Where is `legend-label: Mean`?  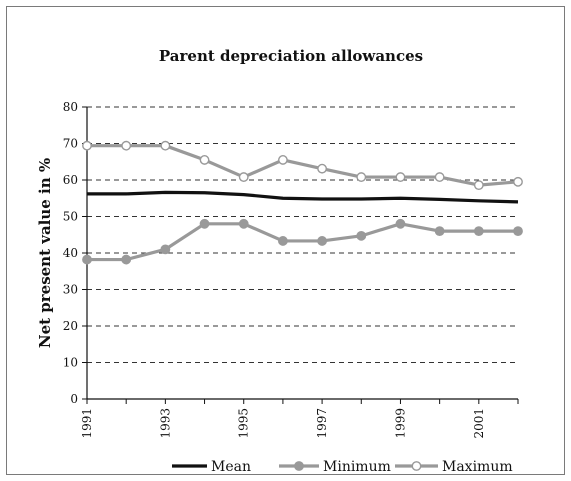 legend-label: Mean is located at coordinates (231, 467).